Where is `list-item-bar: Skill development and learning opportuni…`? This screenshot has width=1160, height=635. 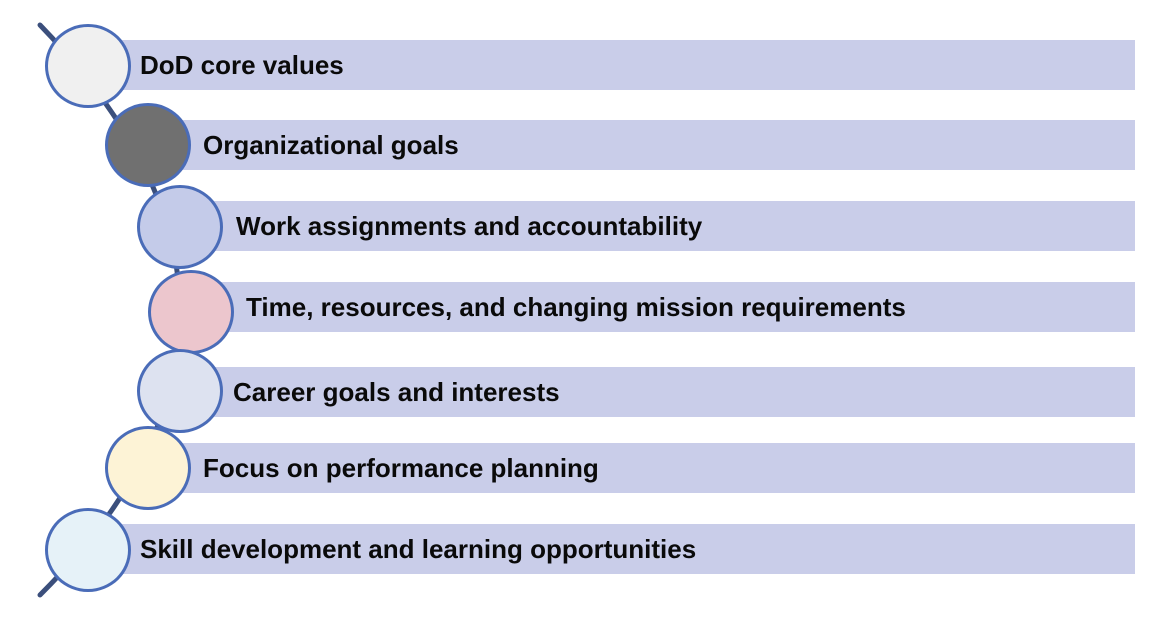 list-item-bar: Skill development and learning opportuni… is located at coordinates (608, 549).